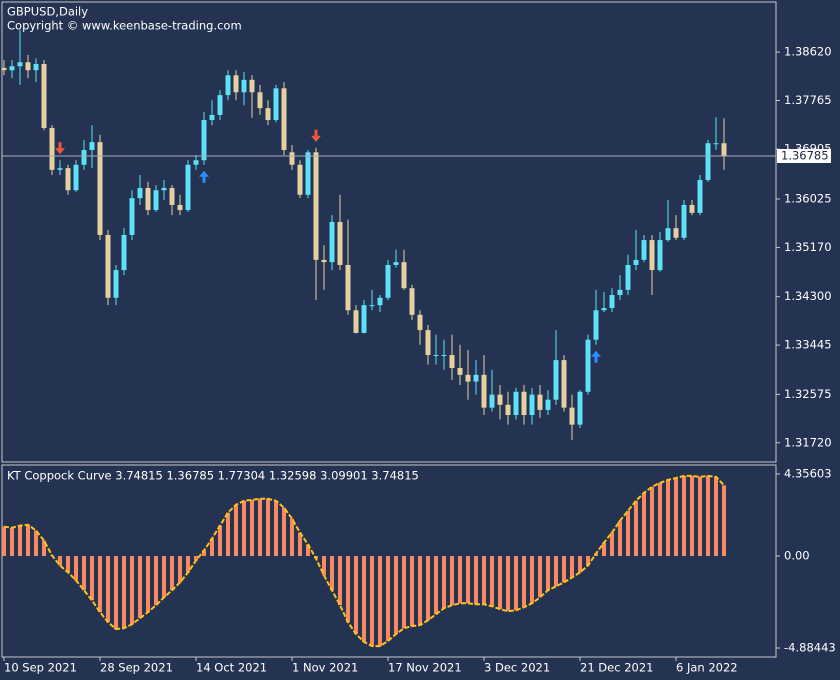  Describe the element at coordinates (808, 247) in the screenshot. I see `y-tick-label: 1.35170` at that location.